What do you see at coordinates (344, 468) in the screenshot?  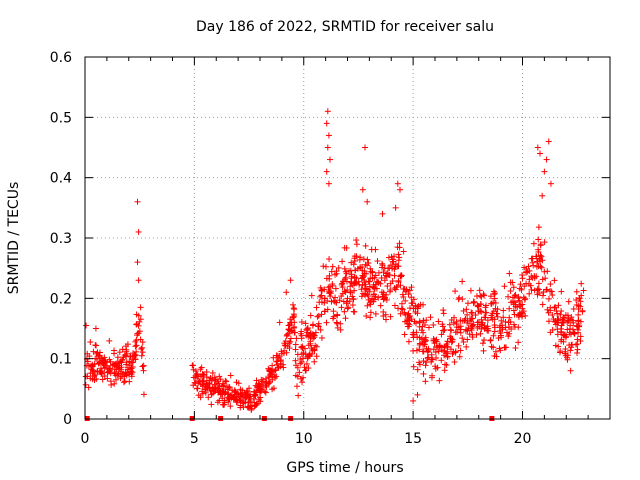 I see `x-axis-label: GPS time / hours` at bounding box center [344, 468].